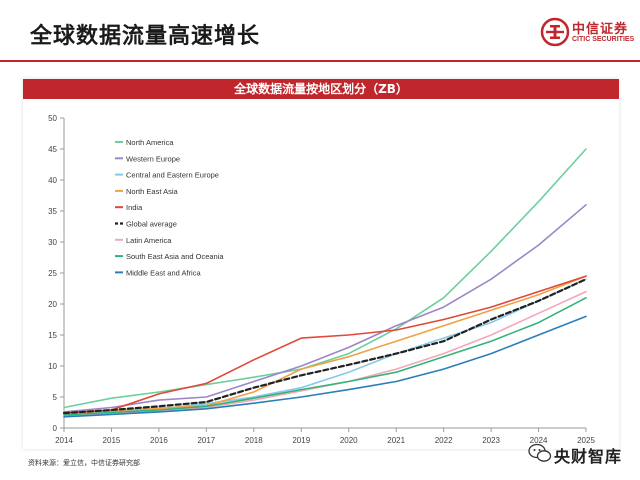 This screenshot has height=480, width=640. What do you see at coordinates (254, 440) in the screenshot?
I see `x-tick-label: 2018` at bounding box center [254, 440].